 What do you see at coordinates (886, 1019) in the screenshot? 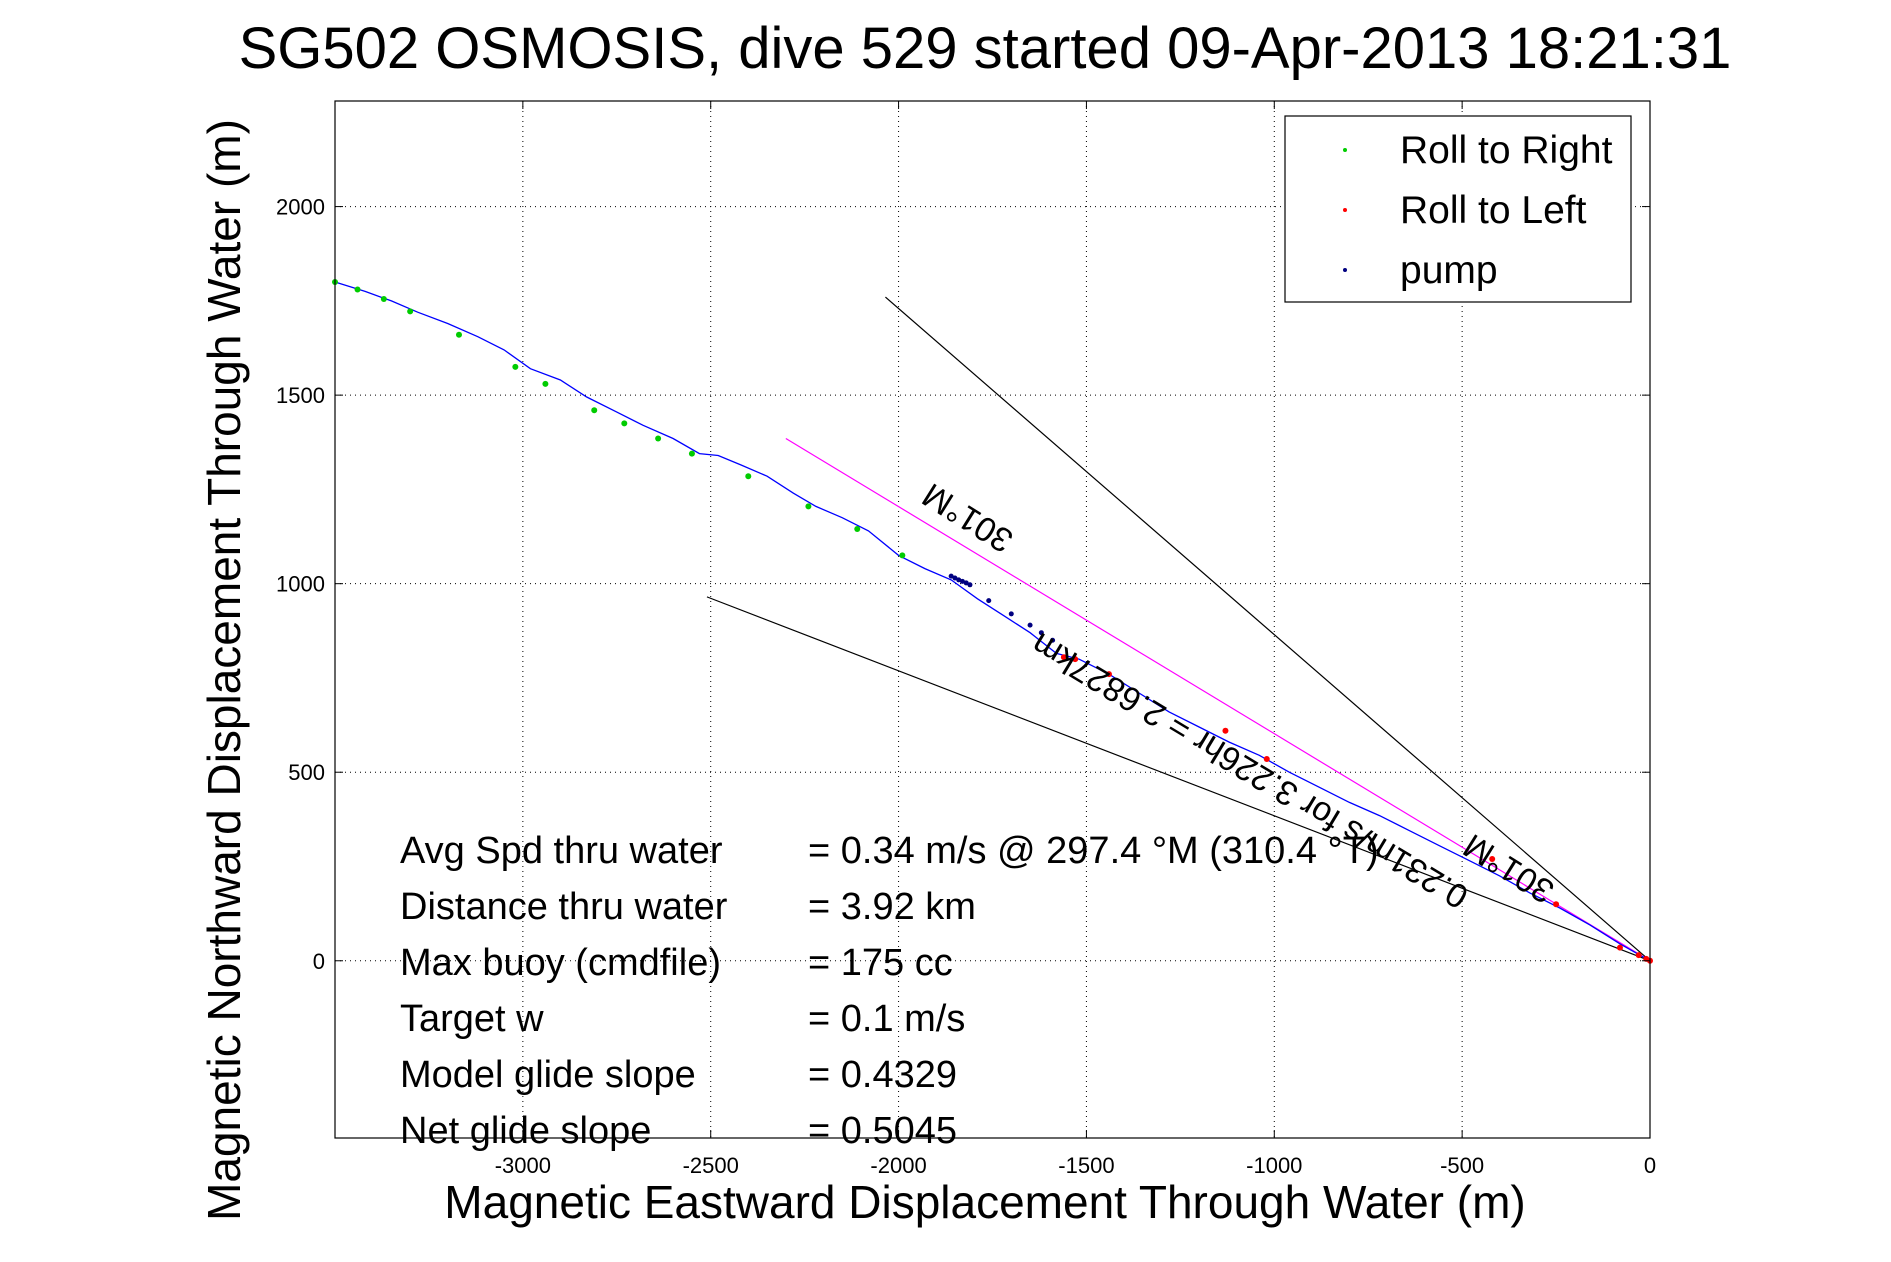
I see `stat-value: = 0.1 m/s` at bounding box center [886, 1019].